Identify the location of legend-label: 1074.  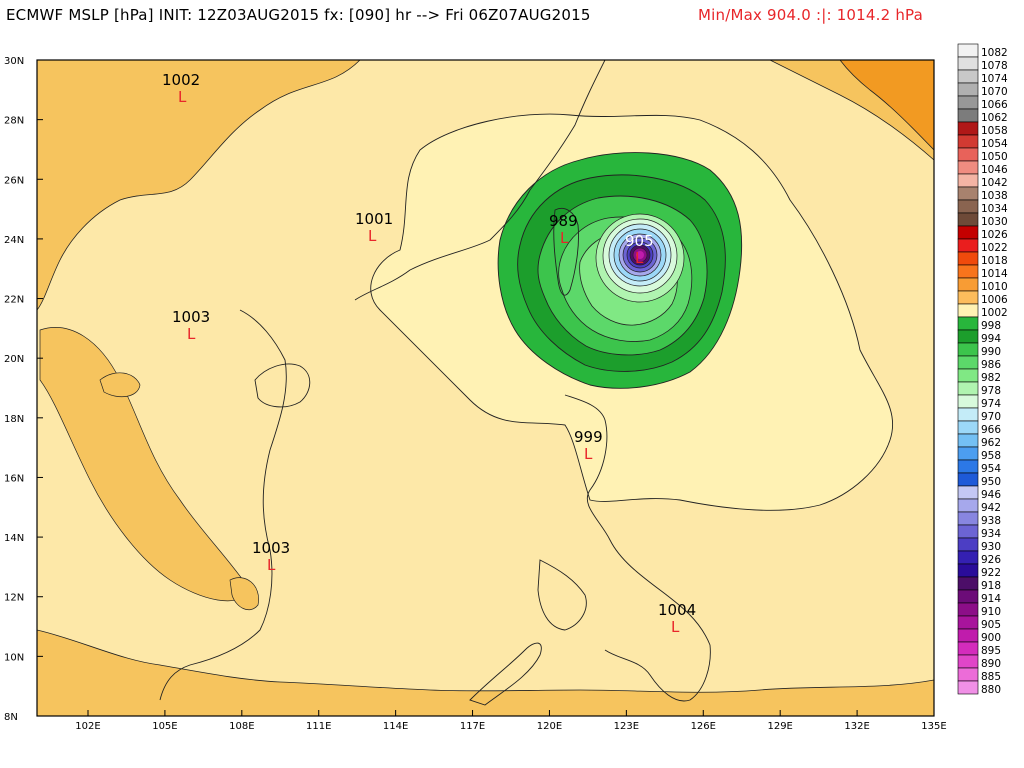
(994, 79).